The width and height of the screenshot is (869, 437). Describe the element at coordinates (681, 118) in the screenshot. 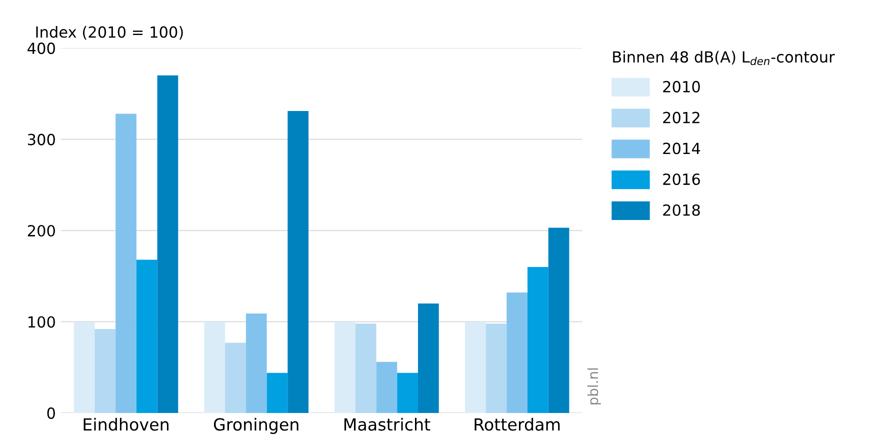

I see `legend-label: 2012` at that location.